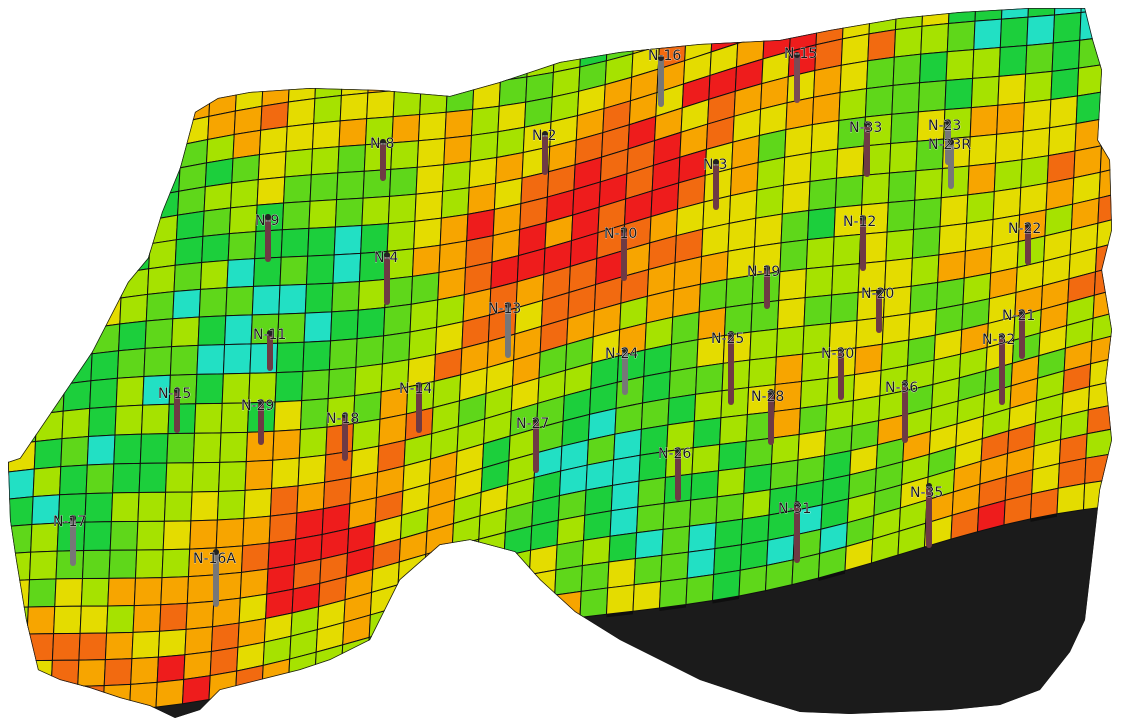 The width and height of the screenshot is (1121, 726). Describe the element at coordinates (950, 163) in the screenshot. I see `well-marker: N-23R` at that location.